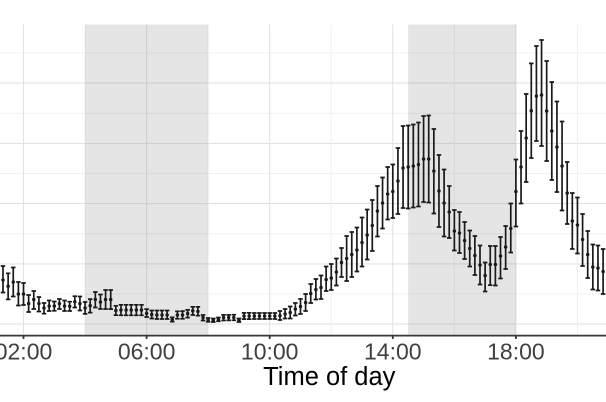  I want to click on svg-text: 06:00, so click(147, 352).